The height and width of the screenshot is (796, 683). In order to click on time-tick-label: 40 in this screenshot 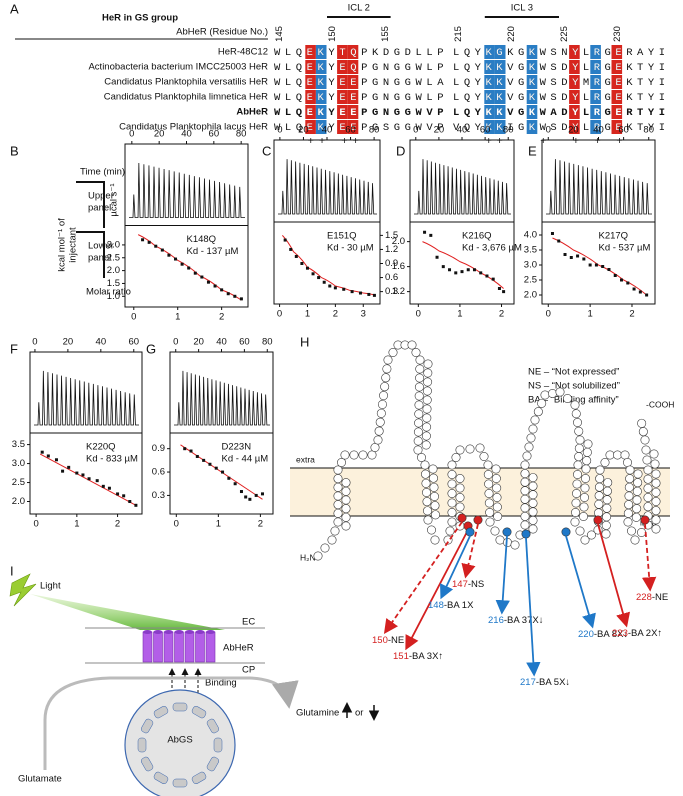, I will do `click(462, 130)`.